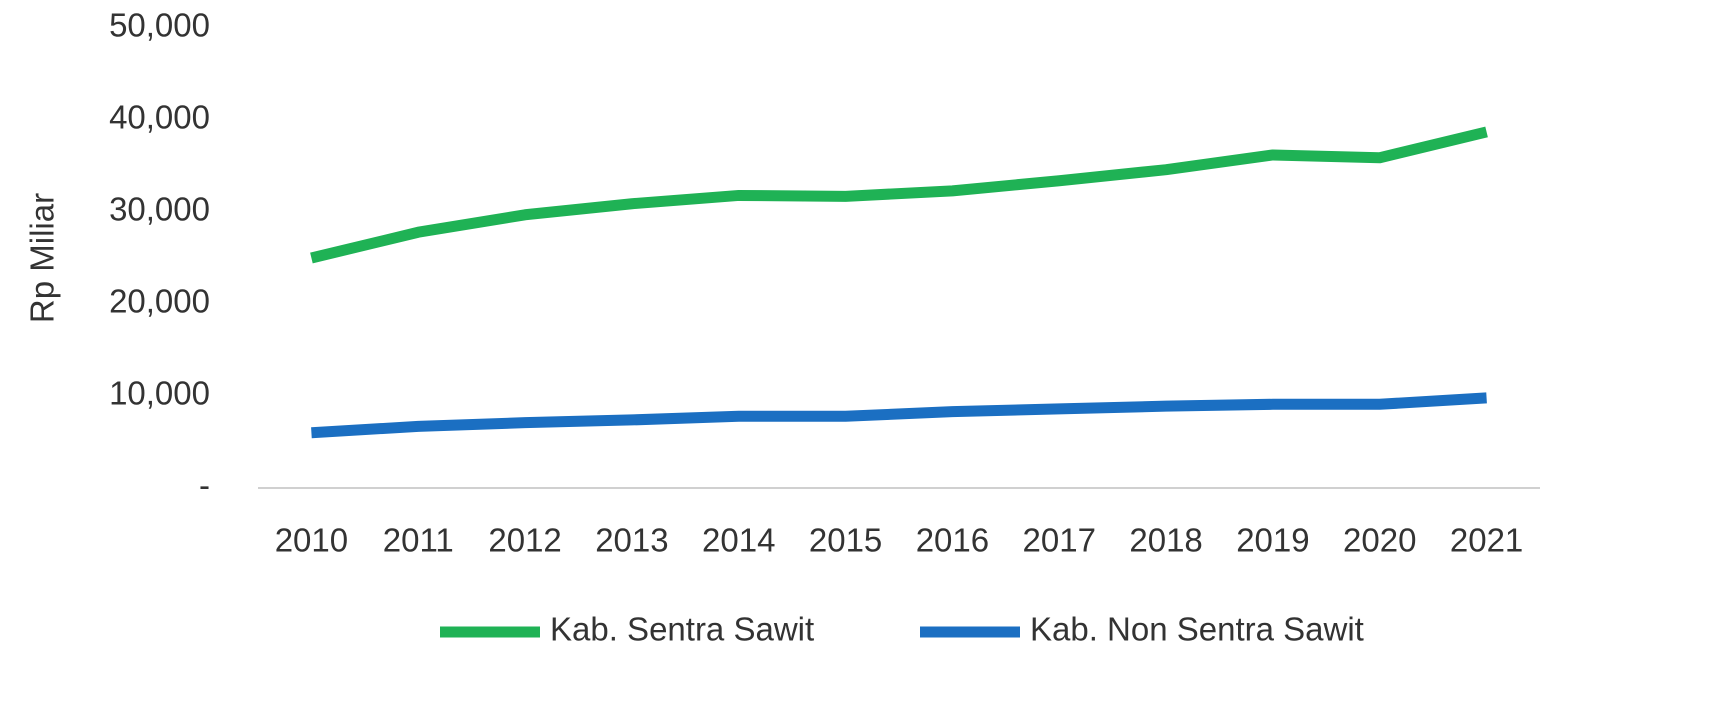 The height and width of the screenshot is (720, 1730). What do you see at coordinates (159, 301) in the screenshot?
I see `y-tick-label: 20,000` at bounding box center [159, 301].